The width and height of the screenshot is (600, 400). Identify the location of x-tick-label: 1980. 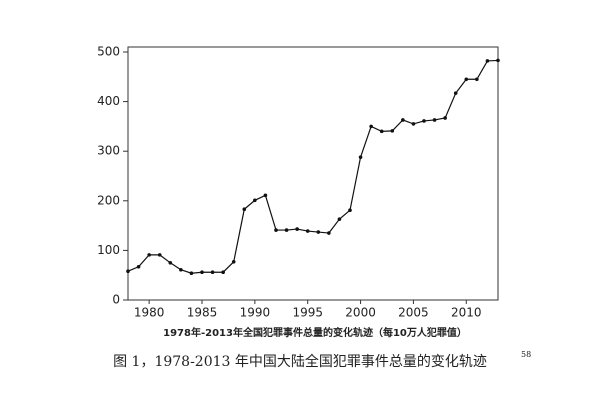
(149, 313).